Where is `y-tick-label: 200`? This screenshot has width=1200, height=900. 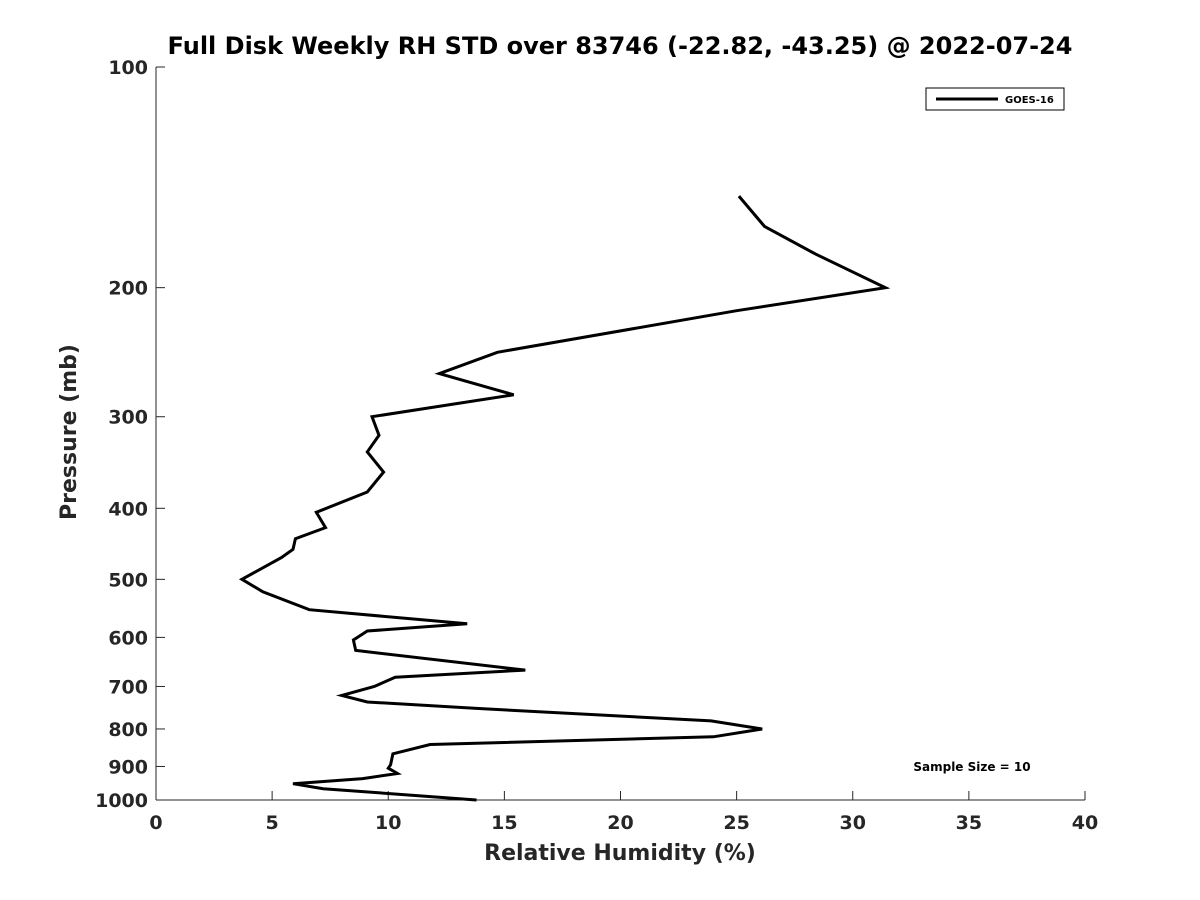
y-tick-label: 200 is located at coordinates (128, 289).